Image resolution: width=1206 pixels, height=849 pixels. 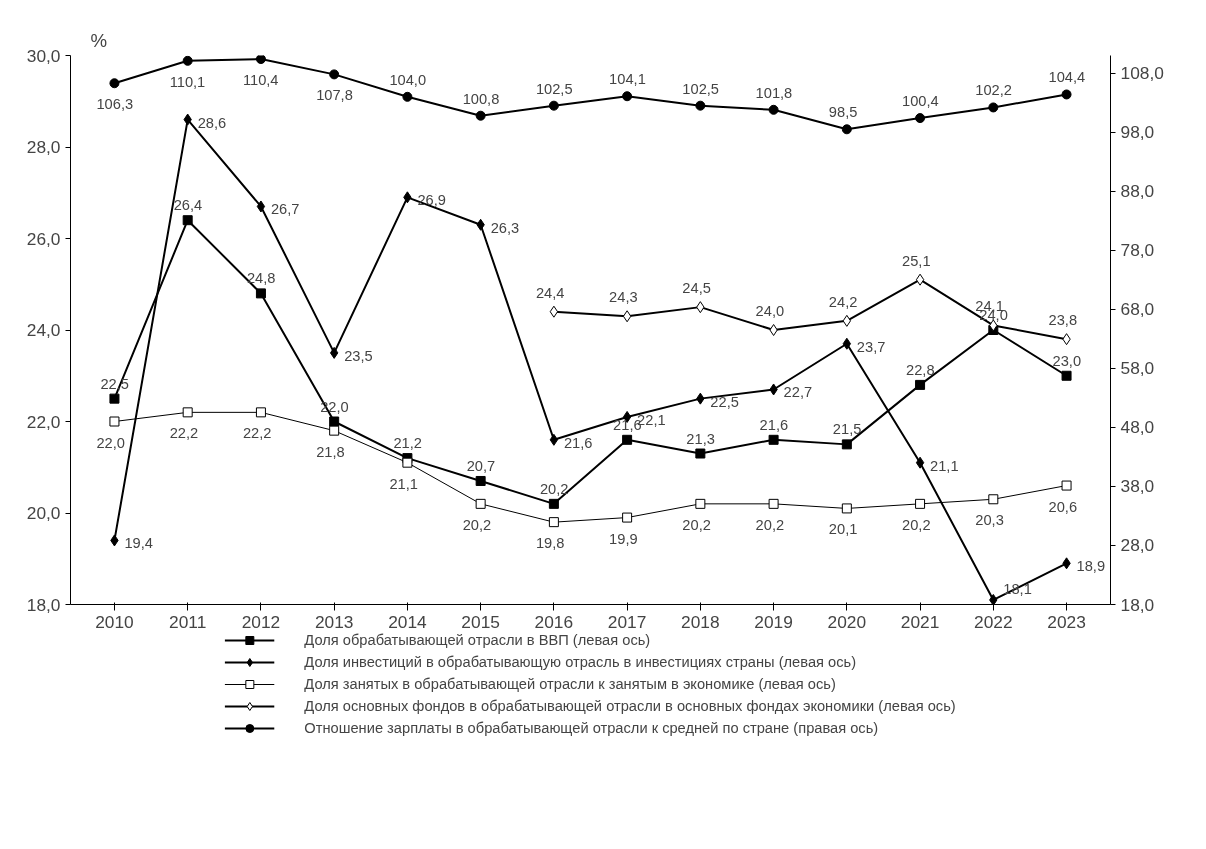 I want to click on data-label: 22,7, so click(x=798, y=392).